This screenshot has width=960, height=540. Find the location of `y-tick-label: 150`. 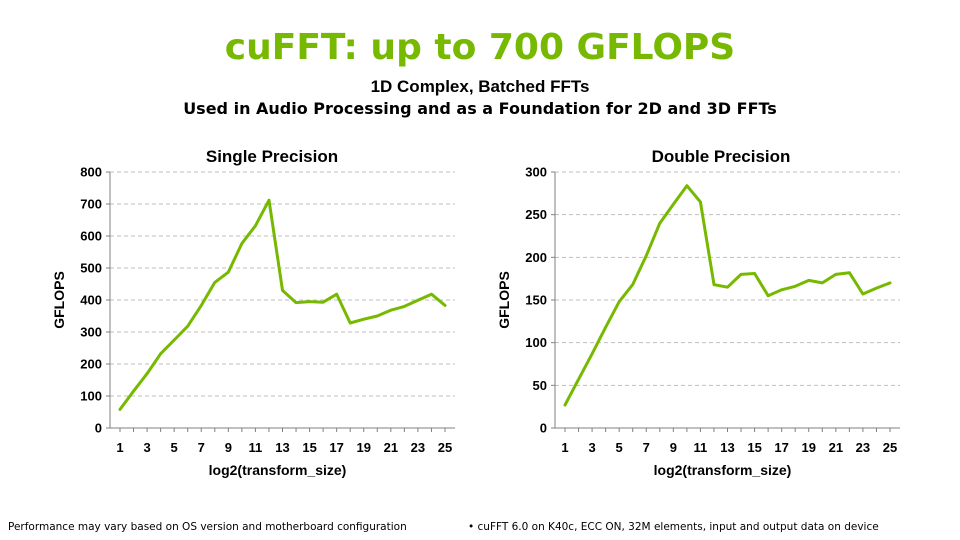

y-tick-label: 150 is located at coordinates (536, 300).